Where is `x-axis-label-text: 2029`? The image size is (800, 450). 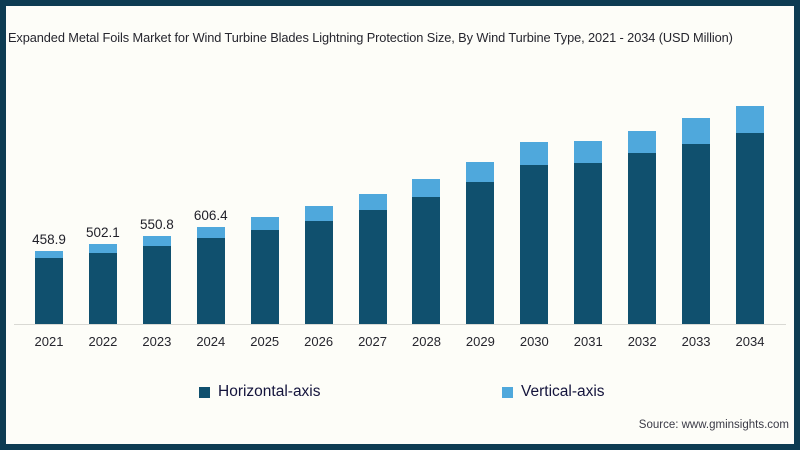
x-axis-label-text: 2029 is located at coordinates (480, 341).